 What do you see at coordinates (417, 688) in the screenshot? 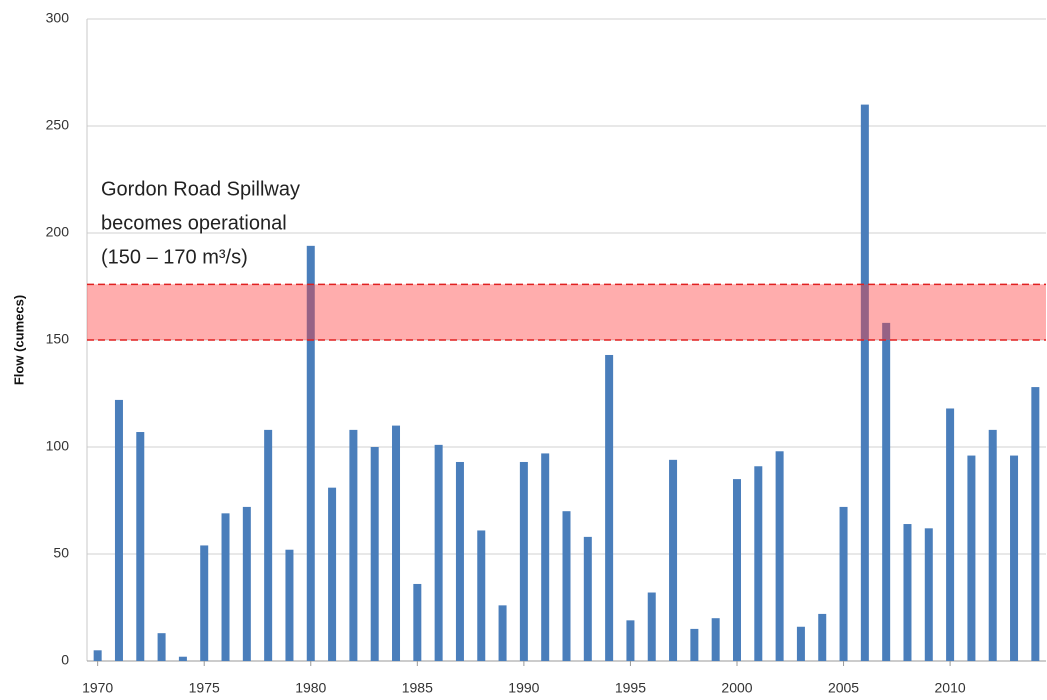
I see `x-tick-label: 1985` at bounding box center [417, 688].